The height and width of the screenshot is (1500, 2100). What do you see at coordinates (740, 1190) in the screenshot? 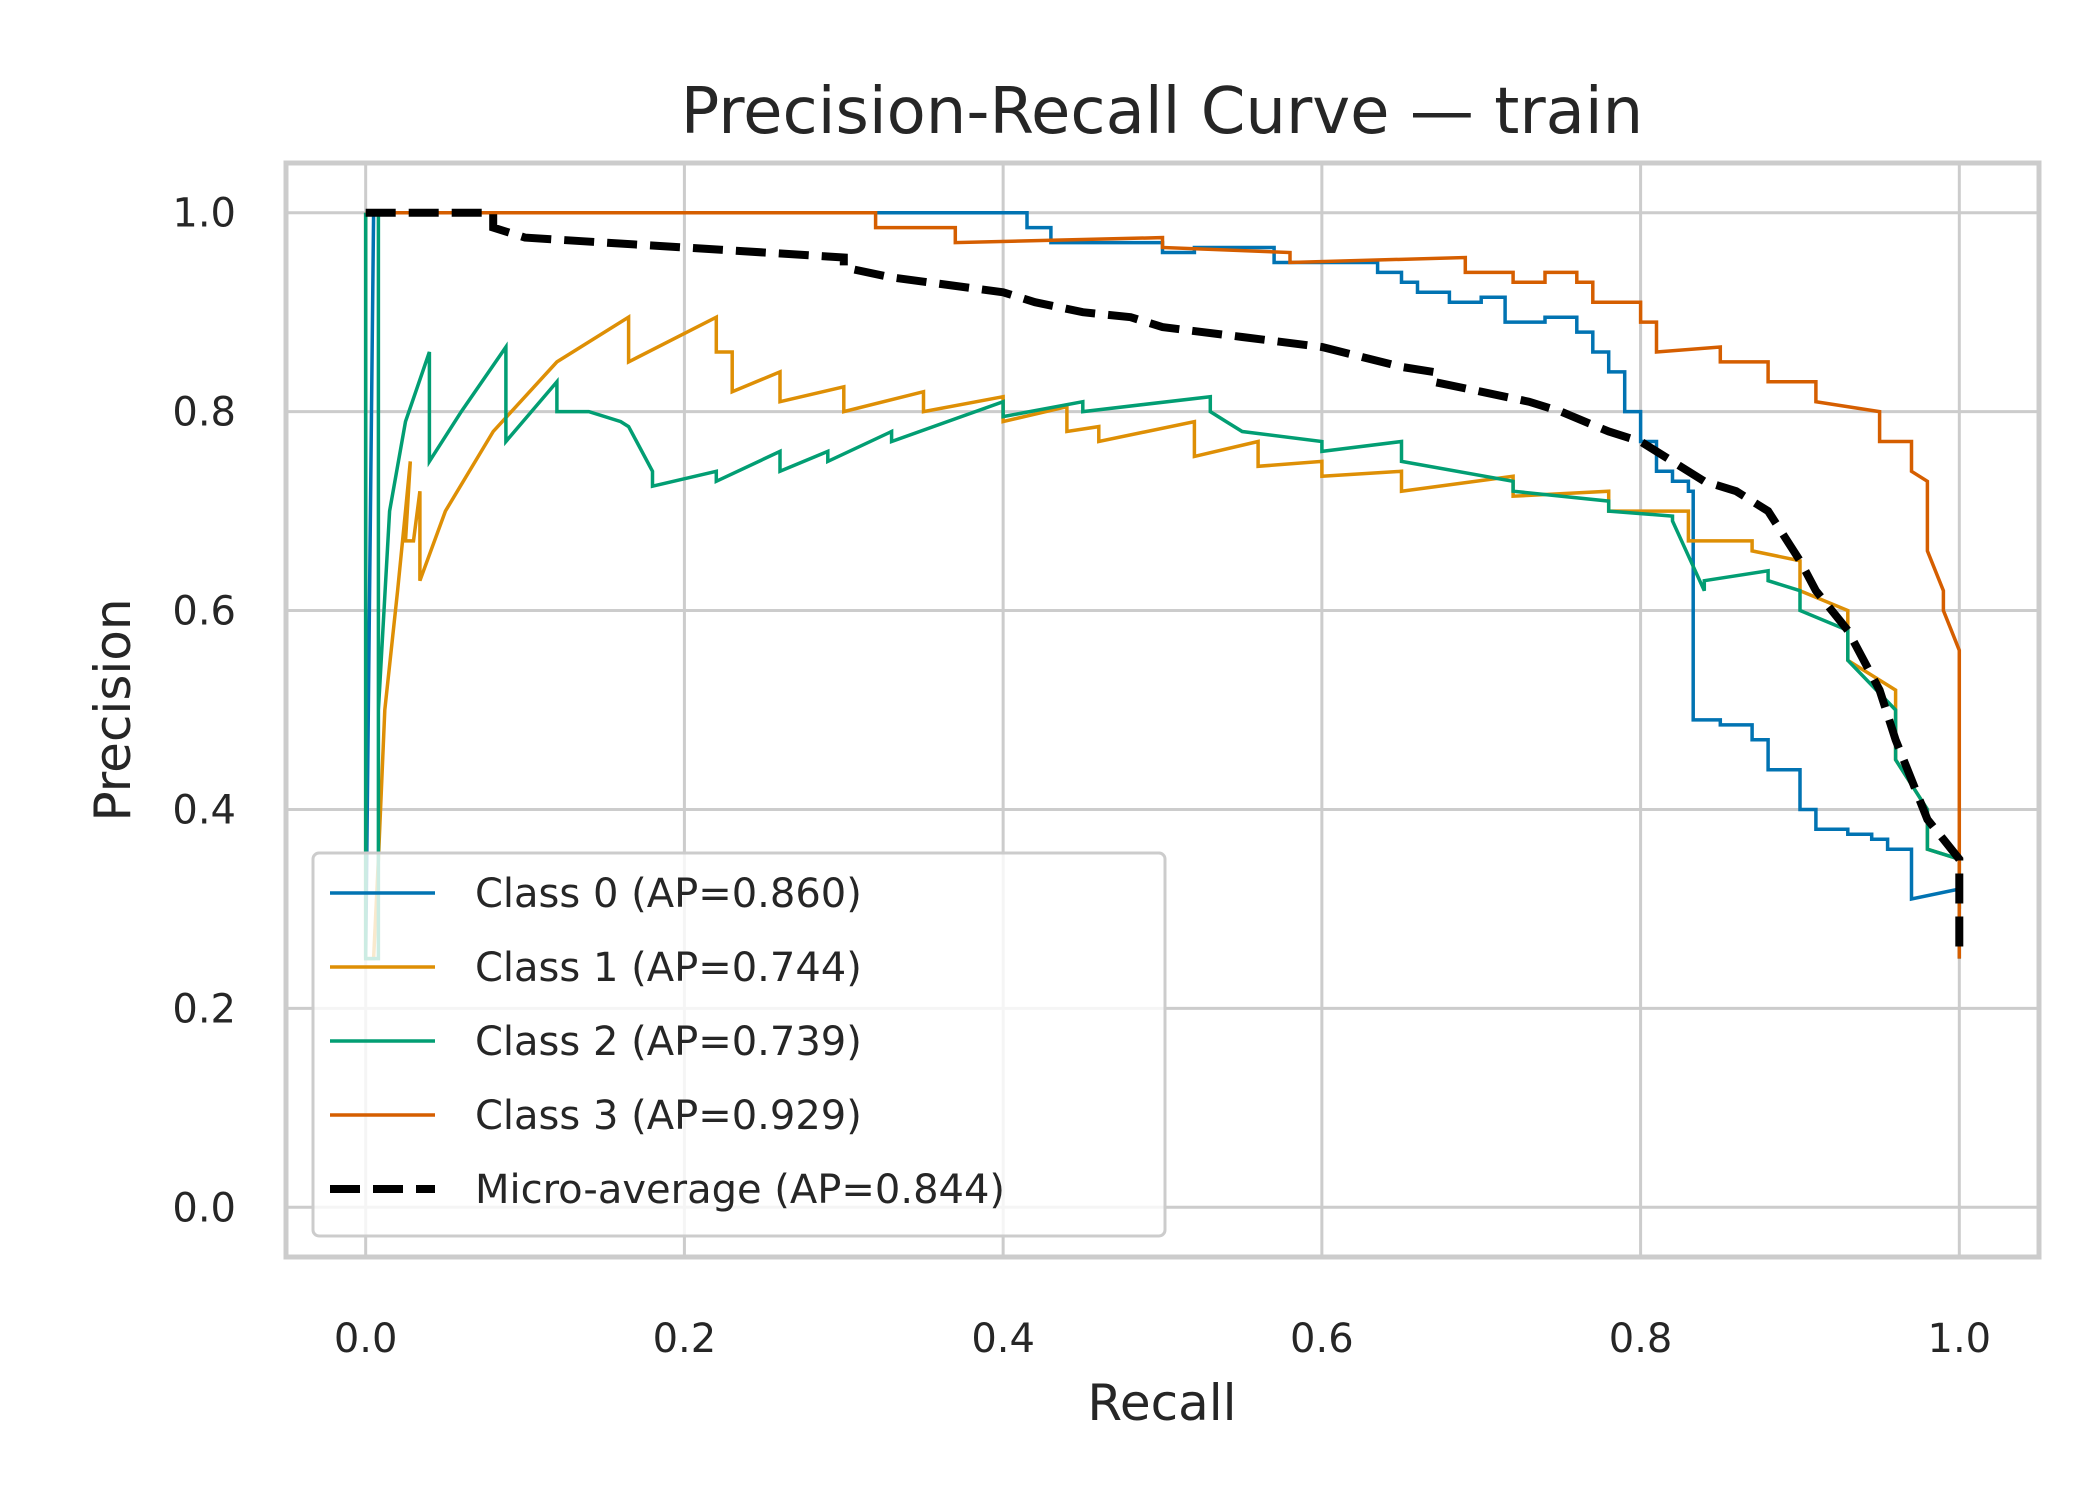
I see `legend-label-4: Micro-average (AP=0.844)` at bounding box center [740, 1190].